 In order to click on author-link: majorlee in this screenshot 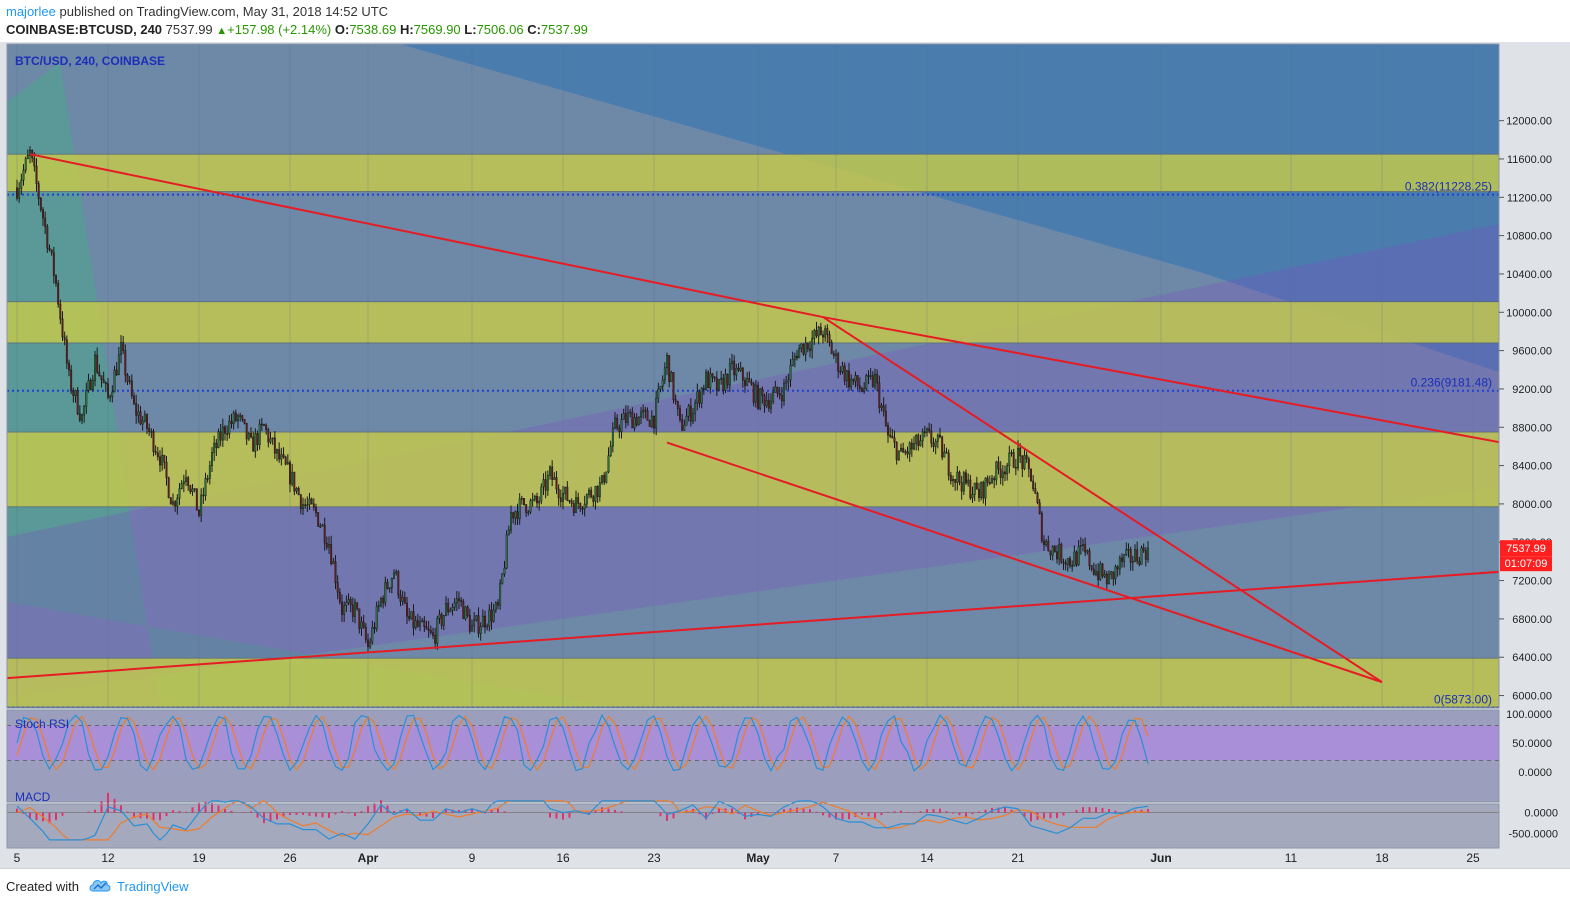, I will do `click(31, 11)`.